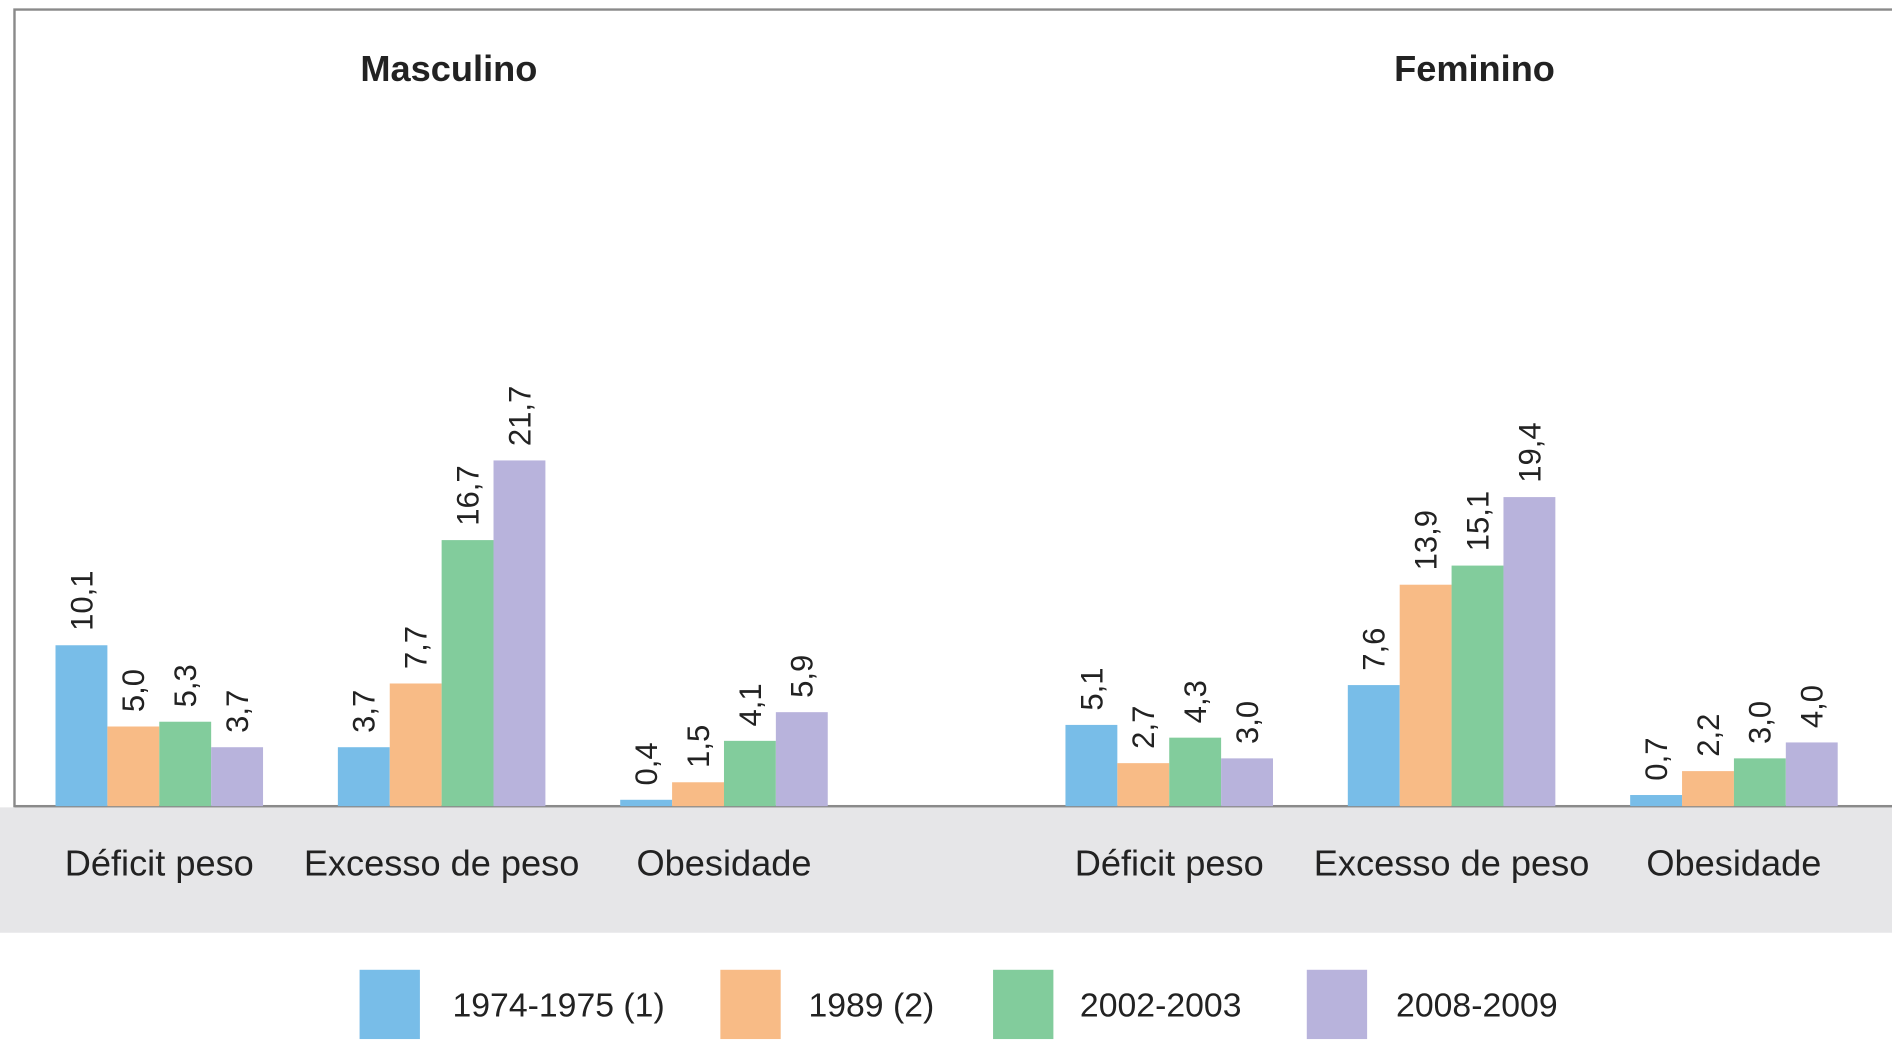 The width and height of the screenshot is (1892, 1051). What do you see at coordinates (415, 647) in the screenshot?
I see `value-label: 7,7` at bounding box center [415, 647].